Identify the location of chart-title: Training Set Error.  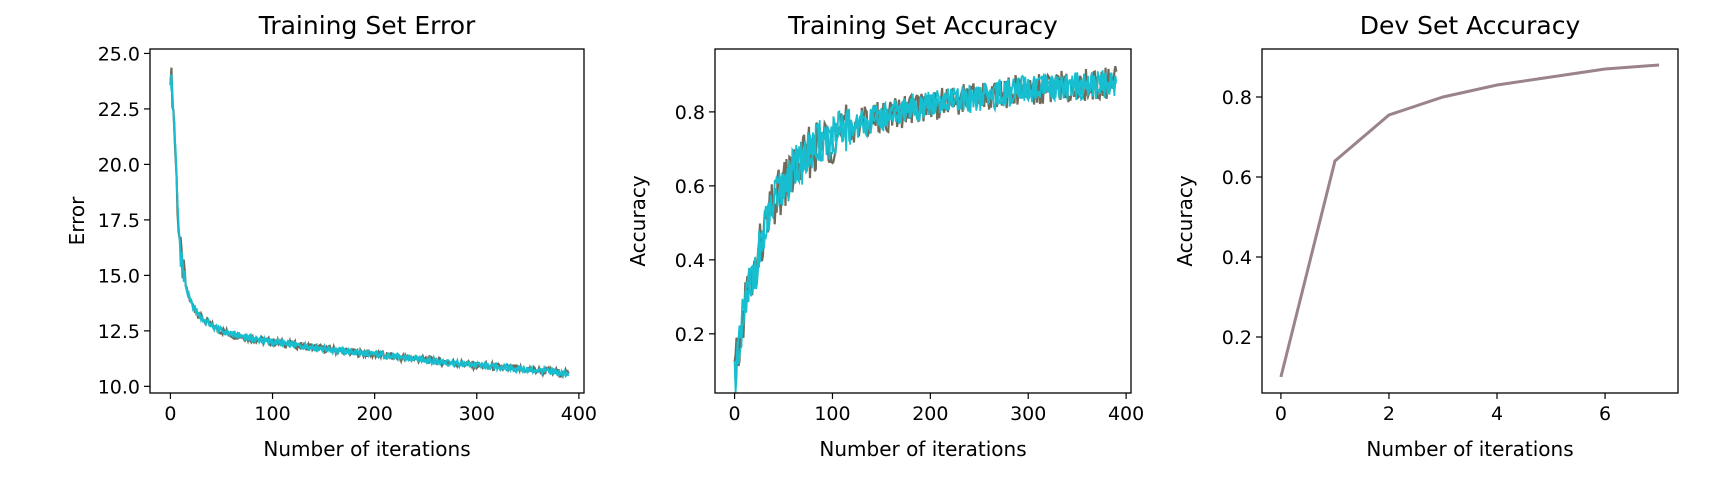
(367, 25).